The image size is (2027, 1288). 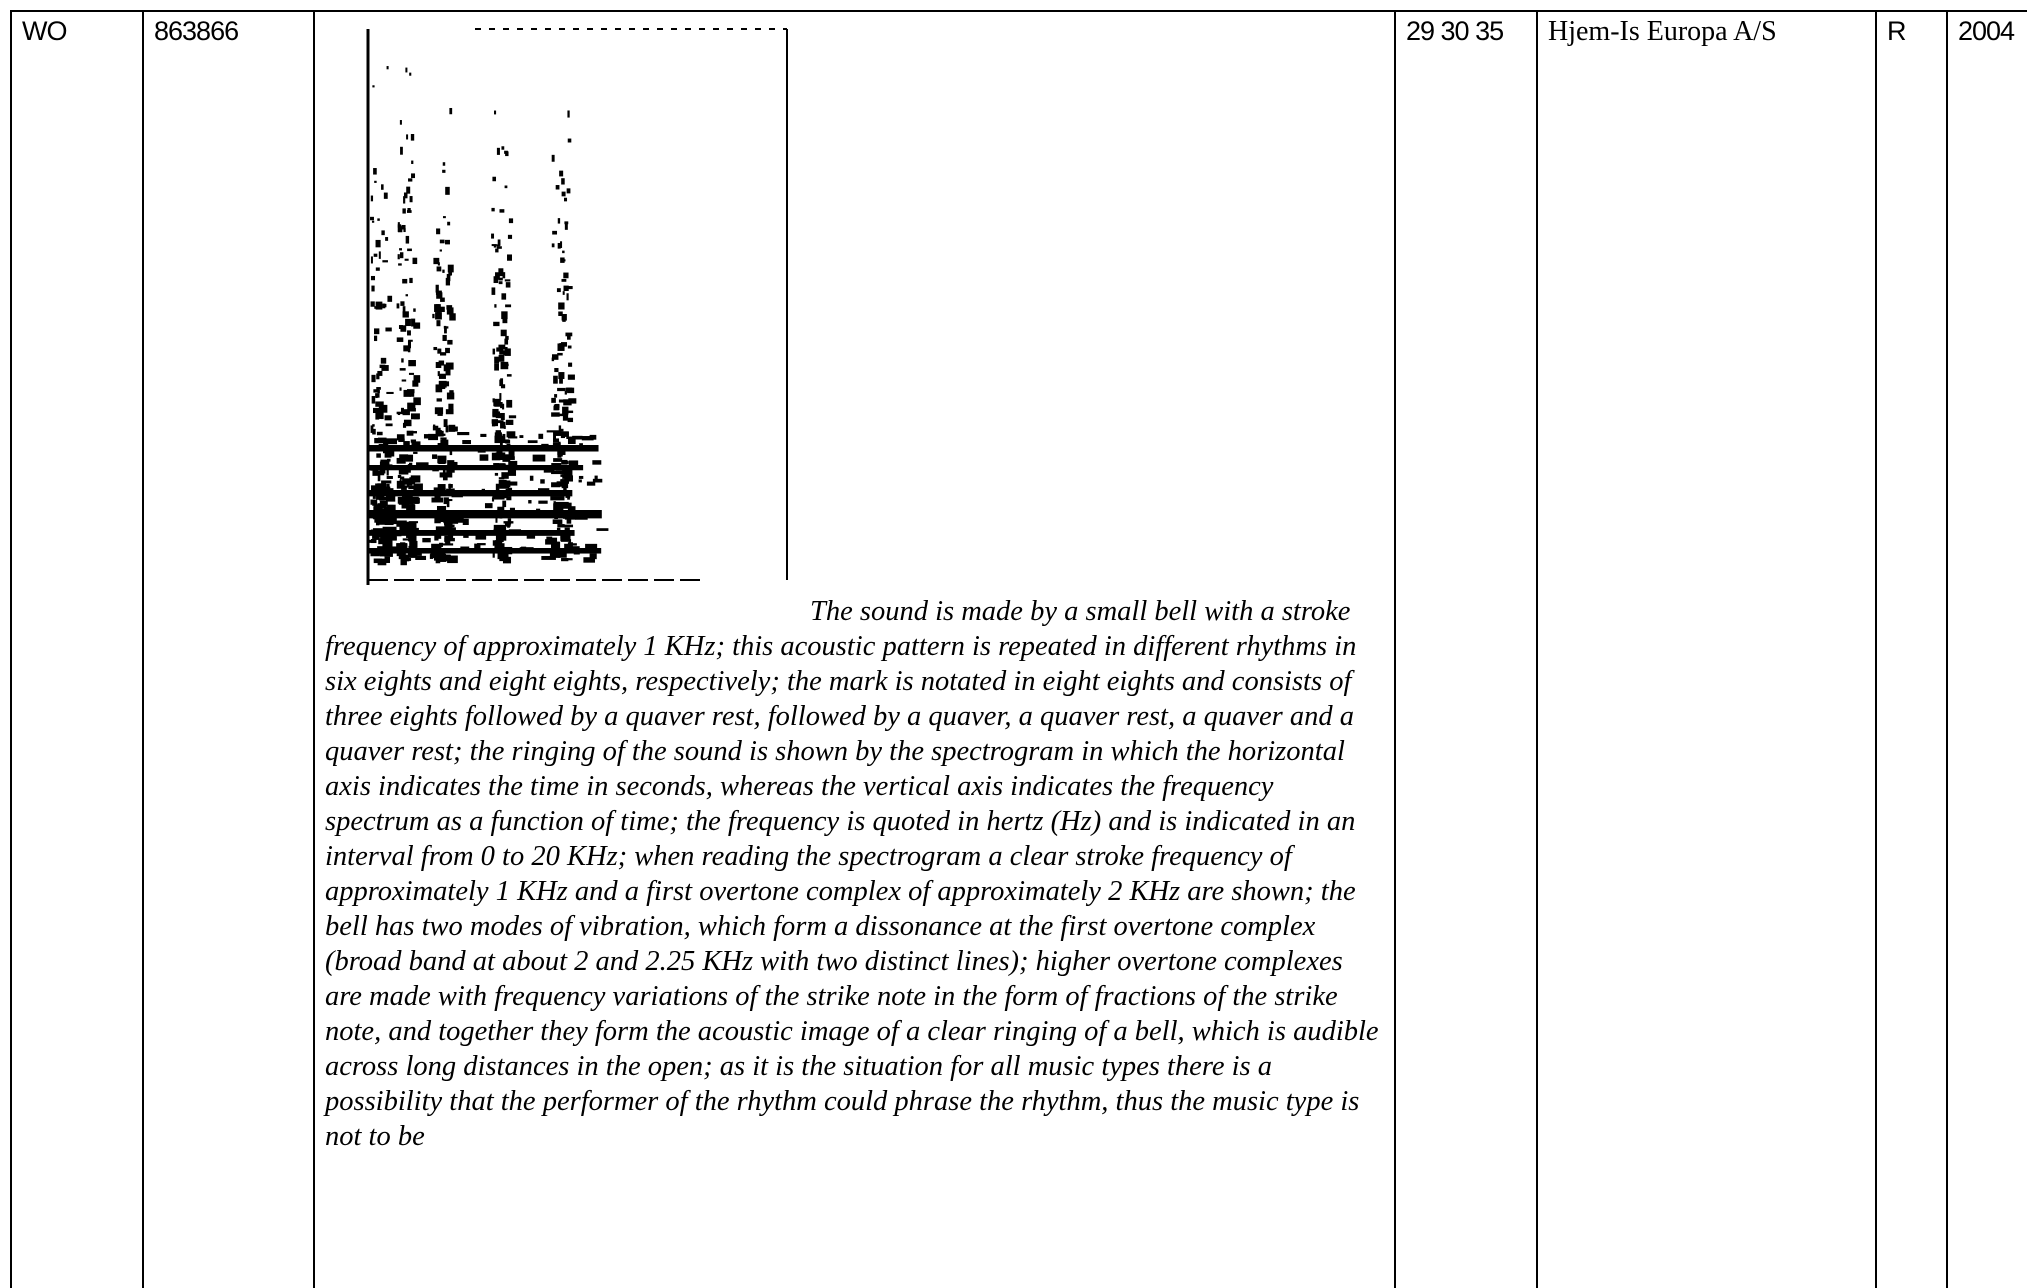 What do you see at coordinates (228, 649) in the screenshot?
I see `number-cell: 863866` at bounding box center [228, 649].